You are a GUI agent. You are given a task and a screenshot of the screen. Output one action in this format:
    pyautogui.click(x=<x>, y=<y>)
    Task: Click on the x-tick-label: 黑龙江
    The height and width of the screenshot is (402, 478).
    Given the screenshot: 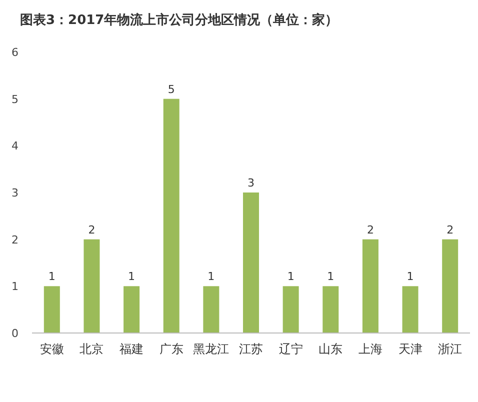 What is the action you would take?
    pyautogui.click(x=211, y=349)
    